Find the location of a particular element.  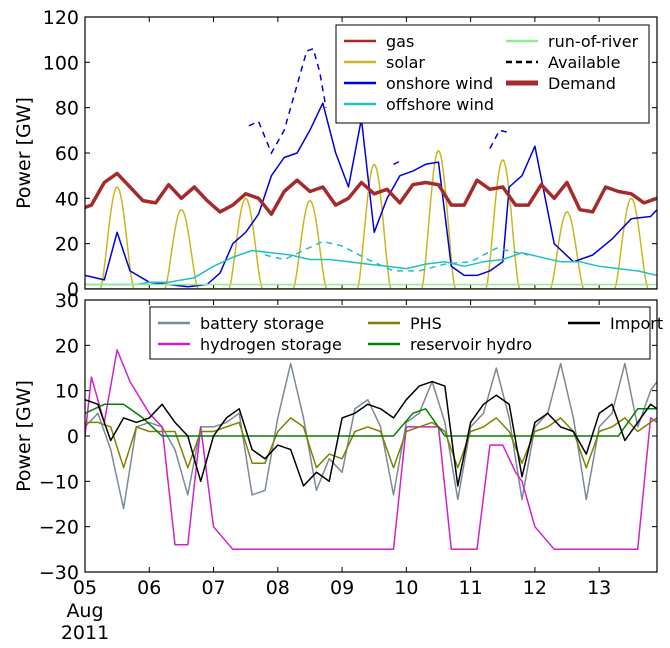

legend-label-battery-storage: battery storage is located at coordinates (262, 323).